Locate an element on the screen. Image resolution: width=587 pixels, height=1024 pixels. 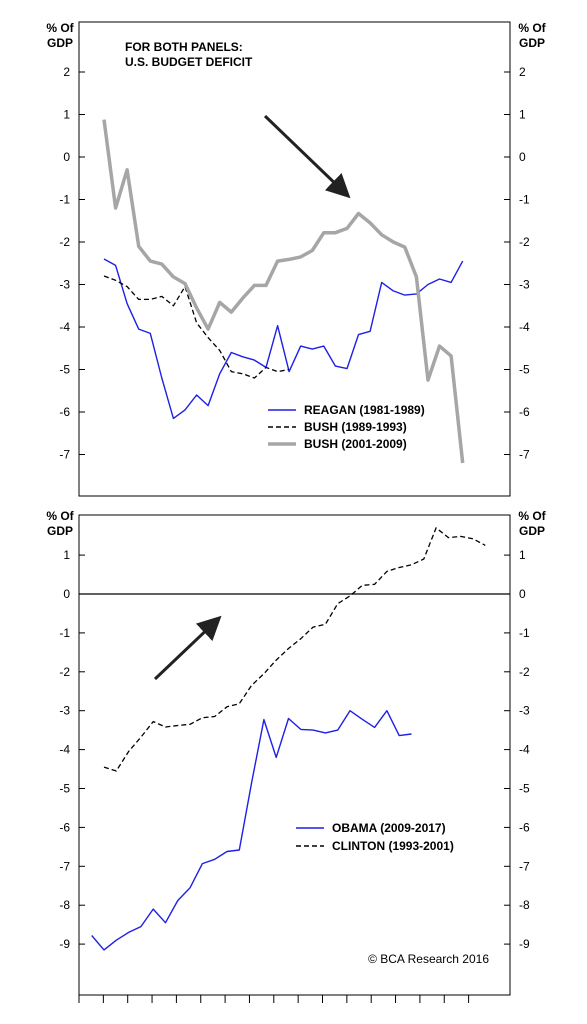
legend-label-clinton-1993-2001: CLINTON (1993-2001) is located at coordinates (393, 846).